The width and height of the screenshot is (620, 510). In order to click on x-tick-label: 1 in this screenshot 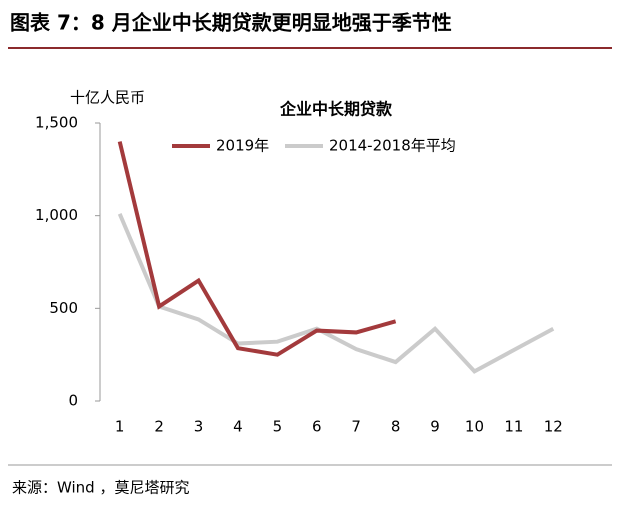, I will do `click(120, 427)`.